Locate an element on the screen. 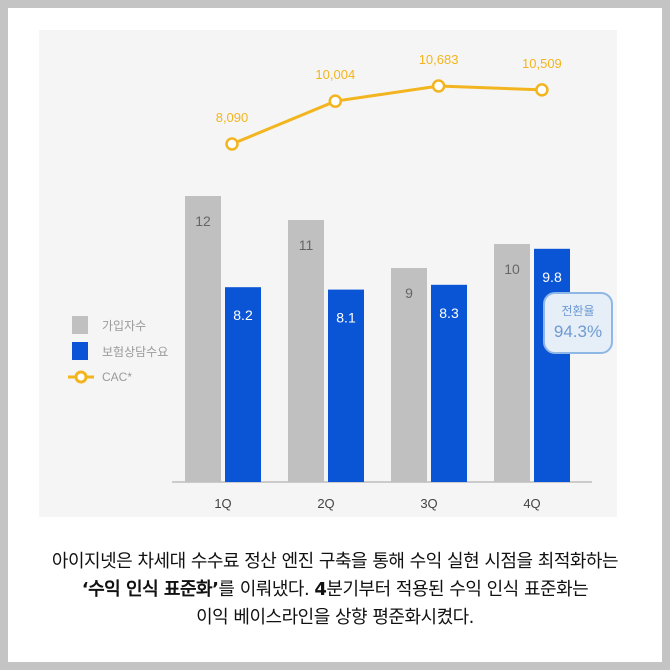  caption-emphasis: 4 is located at coordinates (320, 589).